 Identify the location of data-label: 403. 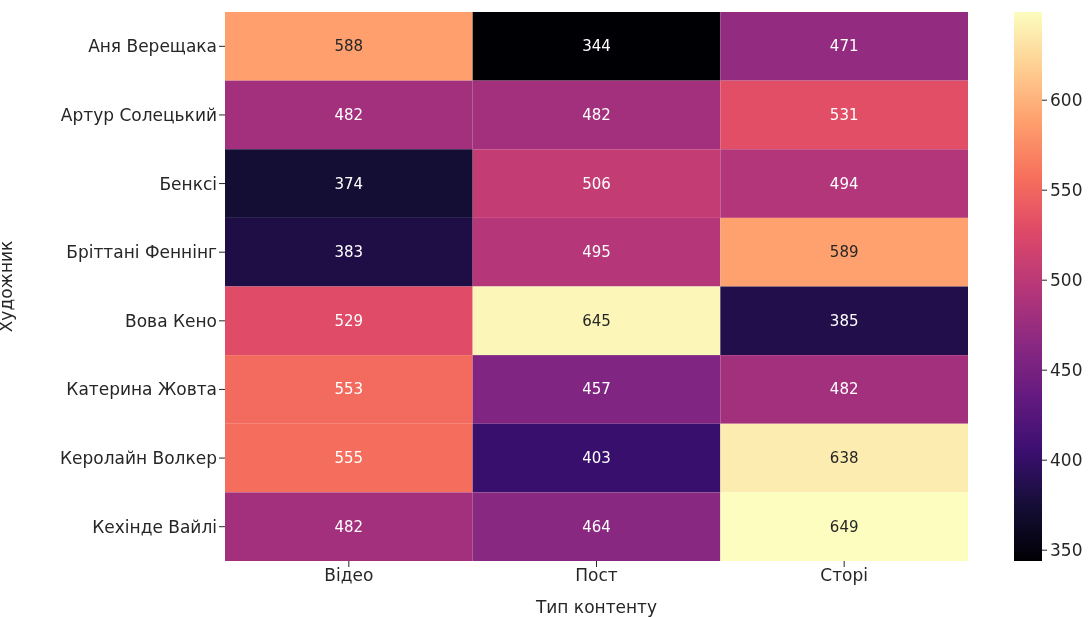
(596, 458).